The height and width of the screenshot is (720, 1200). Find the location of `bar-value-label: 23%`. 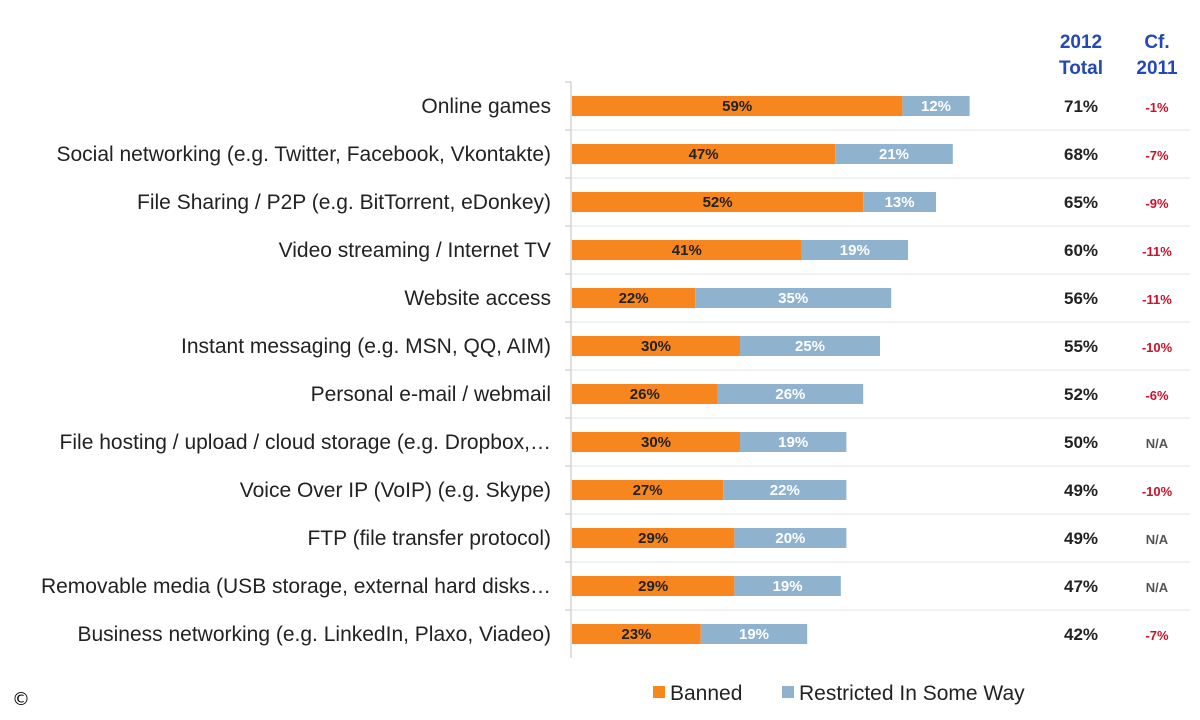

bar-value-label: 23% is located at coordinates (636, 634).